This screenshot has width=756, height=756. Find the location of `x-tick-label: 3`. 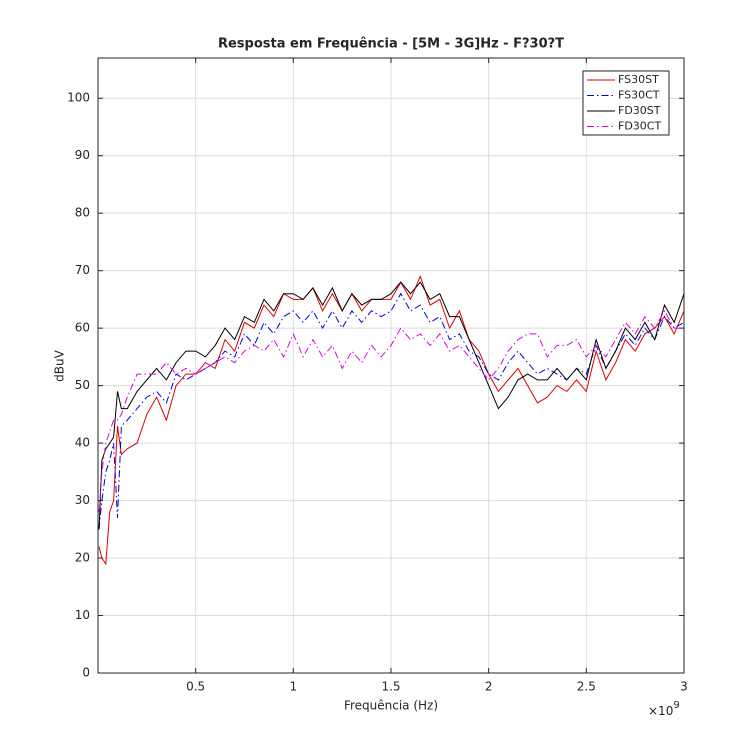

x-tick-label: 3 is located at coordinates (684, 687).